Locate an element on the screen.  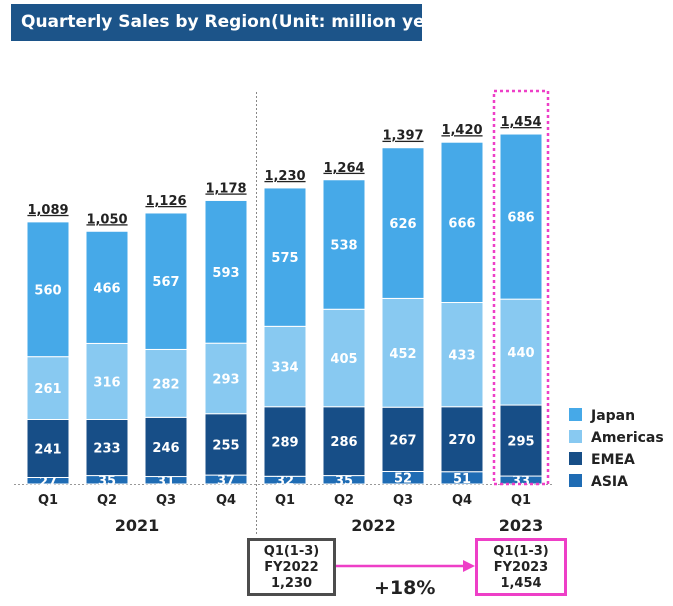
legend-label: Americas is located at coordinates (627, 438).